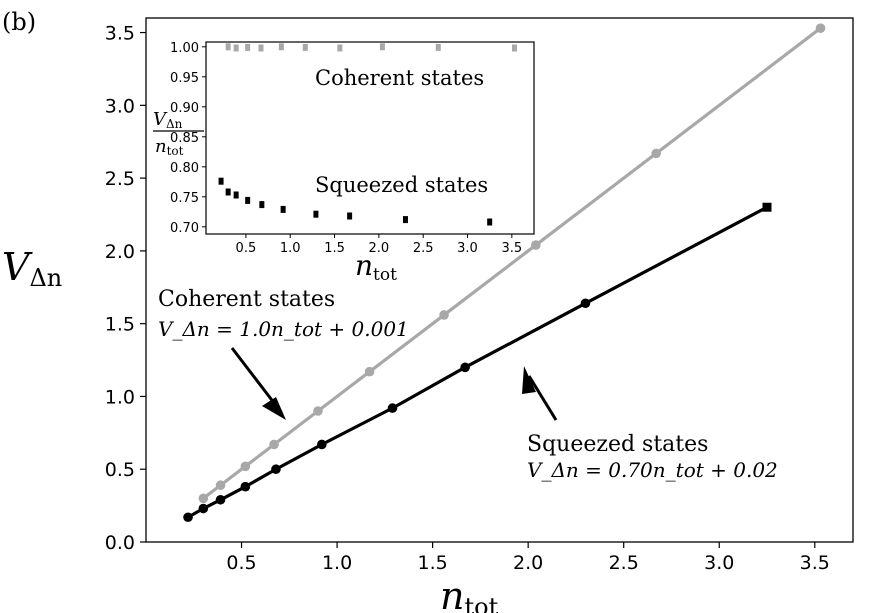 The image size is (871, 613). What do you see at coordinates (120, 397) in the screenshot?
I see `y-tick-label: 1.0` at bounding box center [120, 397].